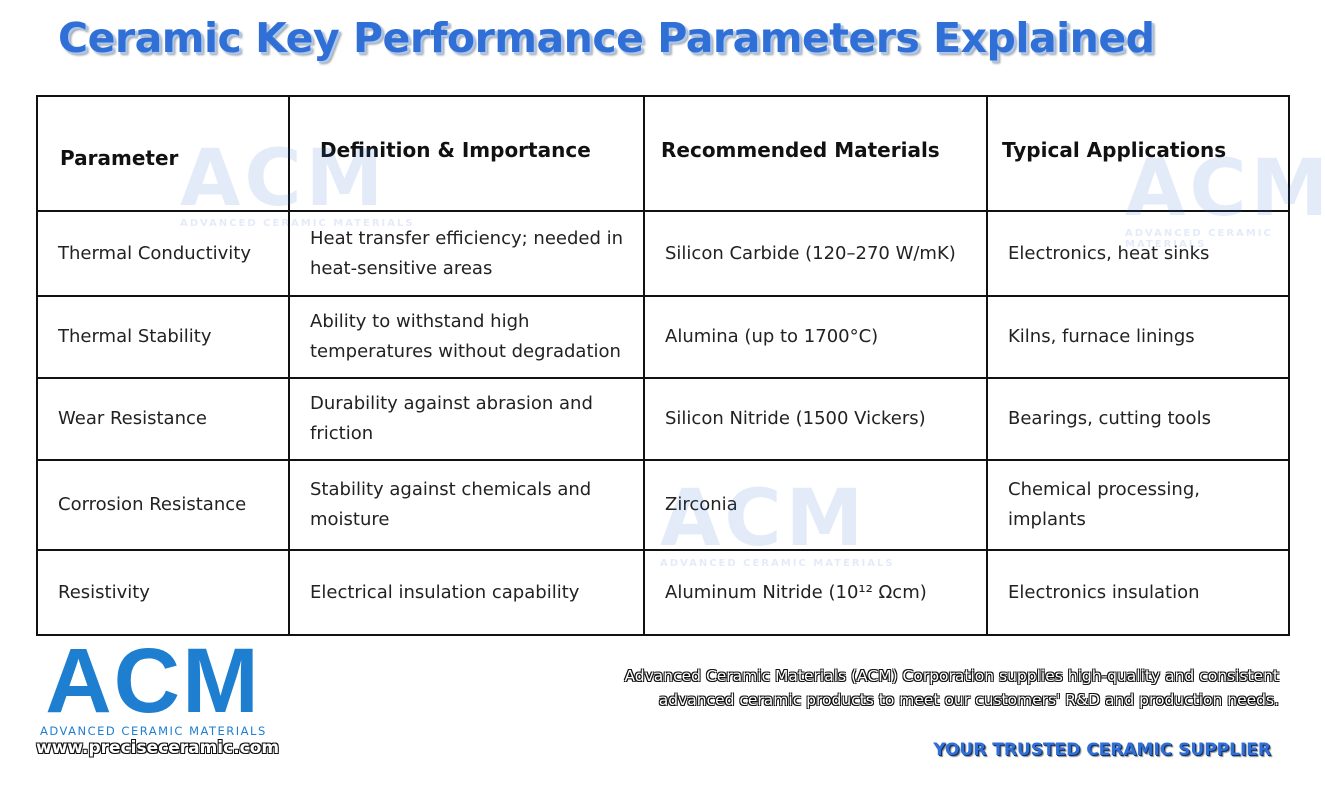 The image size is (1325, 785). Describe the element at coordinates (1138, 153) in the screenshot. I see `column-header: Typical Applications` at that location.